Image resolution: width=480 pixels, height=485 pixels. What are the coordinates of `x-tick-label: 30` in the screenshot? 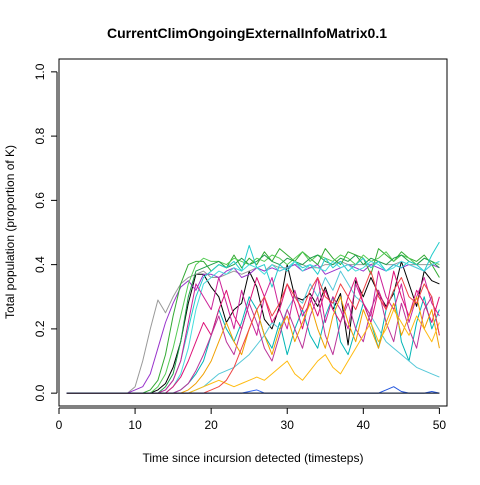 It's located at (288, 425).